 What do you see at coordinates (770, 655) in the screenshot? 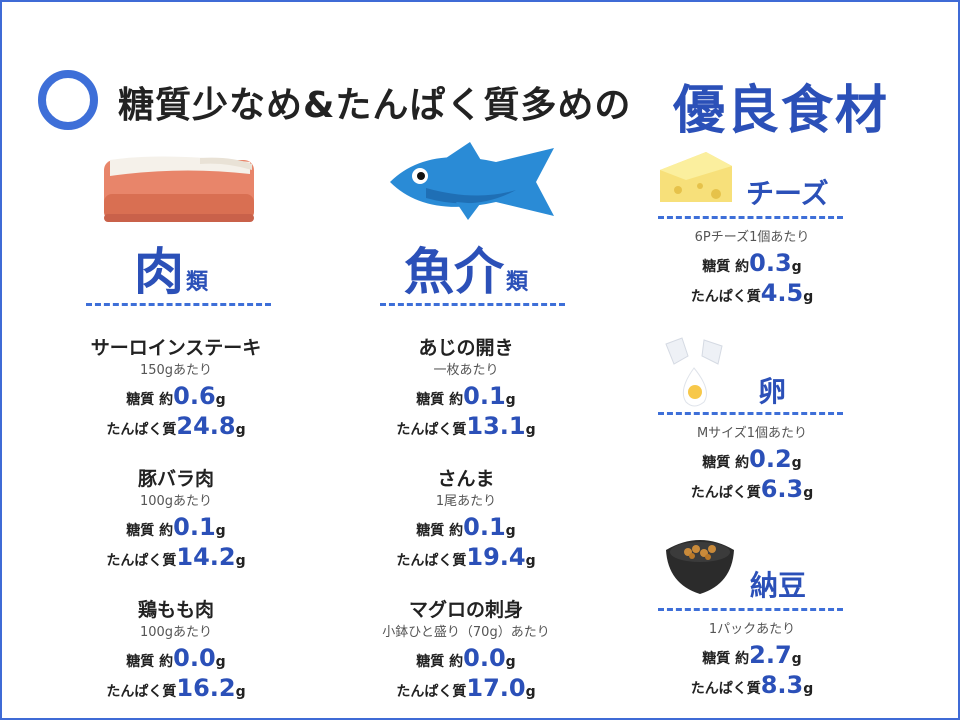
I see `carbs-value: 2.7` at bounding box center [770, 655].